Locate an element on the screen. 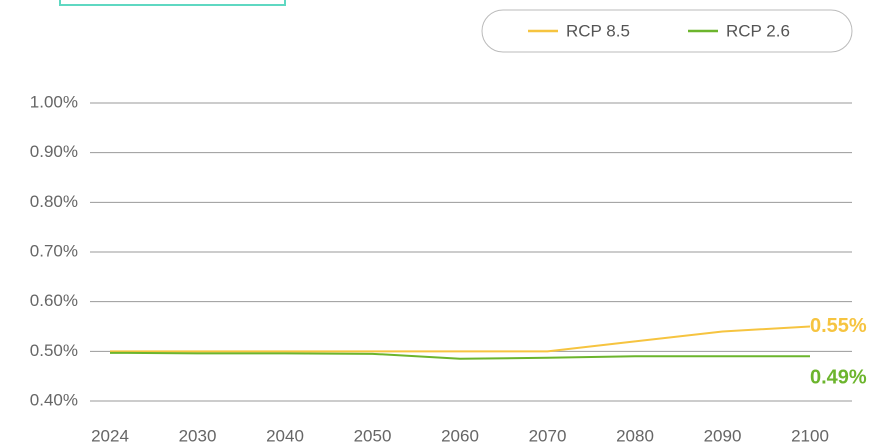  x-tick-label: 2024 is located at coordinates (110, 435).